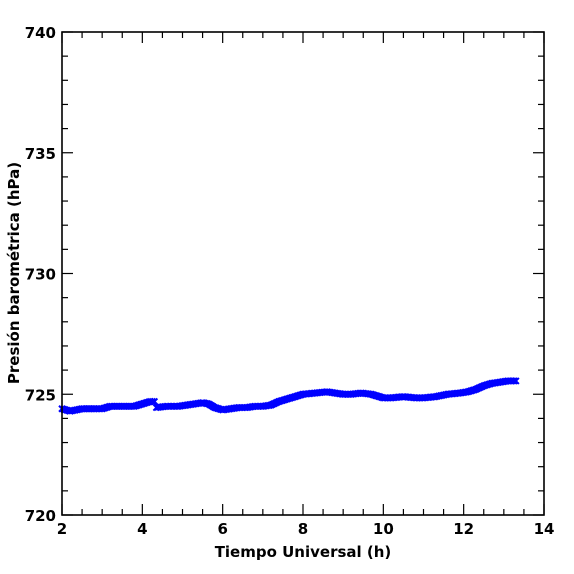 The height and width of the screenshot is (574, 574). What do you see at coordinates (142, 529) in the screenshot?
I see `x-tick-label: 4` at bounding box center [142, 529].